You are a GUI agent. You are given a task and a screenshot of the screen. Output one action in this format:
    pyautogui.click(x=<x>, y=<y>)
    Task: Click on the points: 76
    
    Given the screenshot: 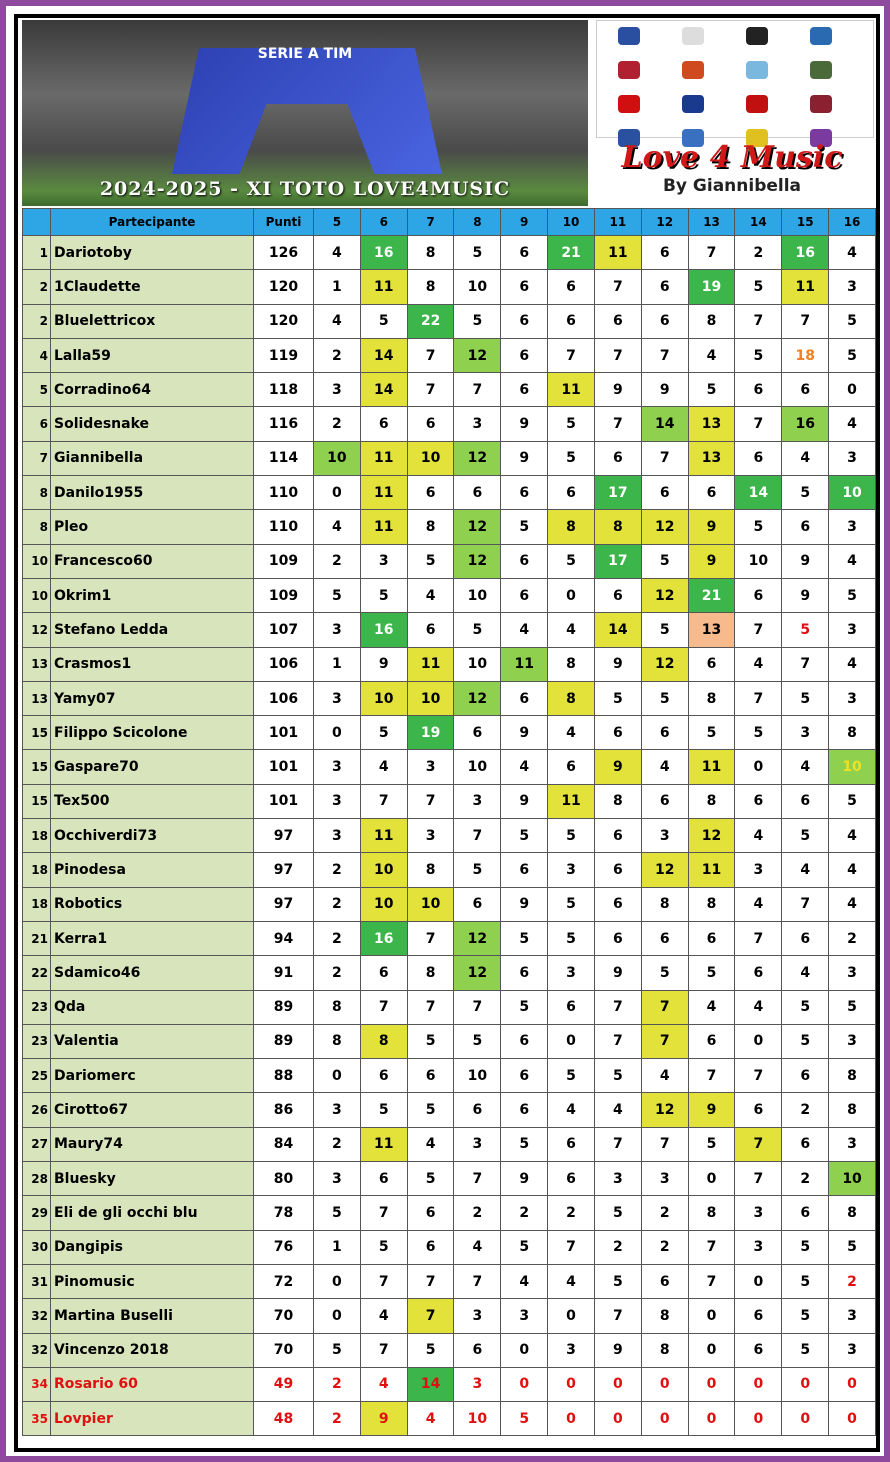 What is the action you would take?
    pyautogui.click(x=283, y=1247)
    